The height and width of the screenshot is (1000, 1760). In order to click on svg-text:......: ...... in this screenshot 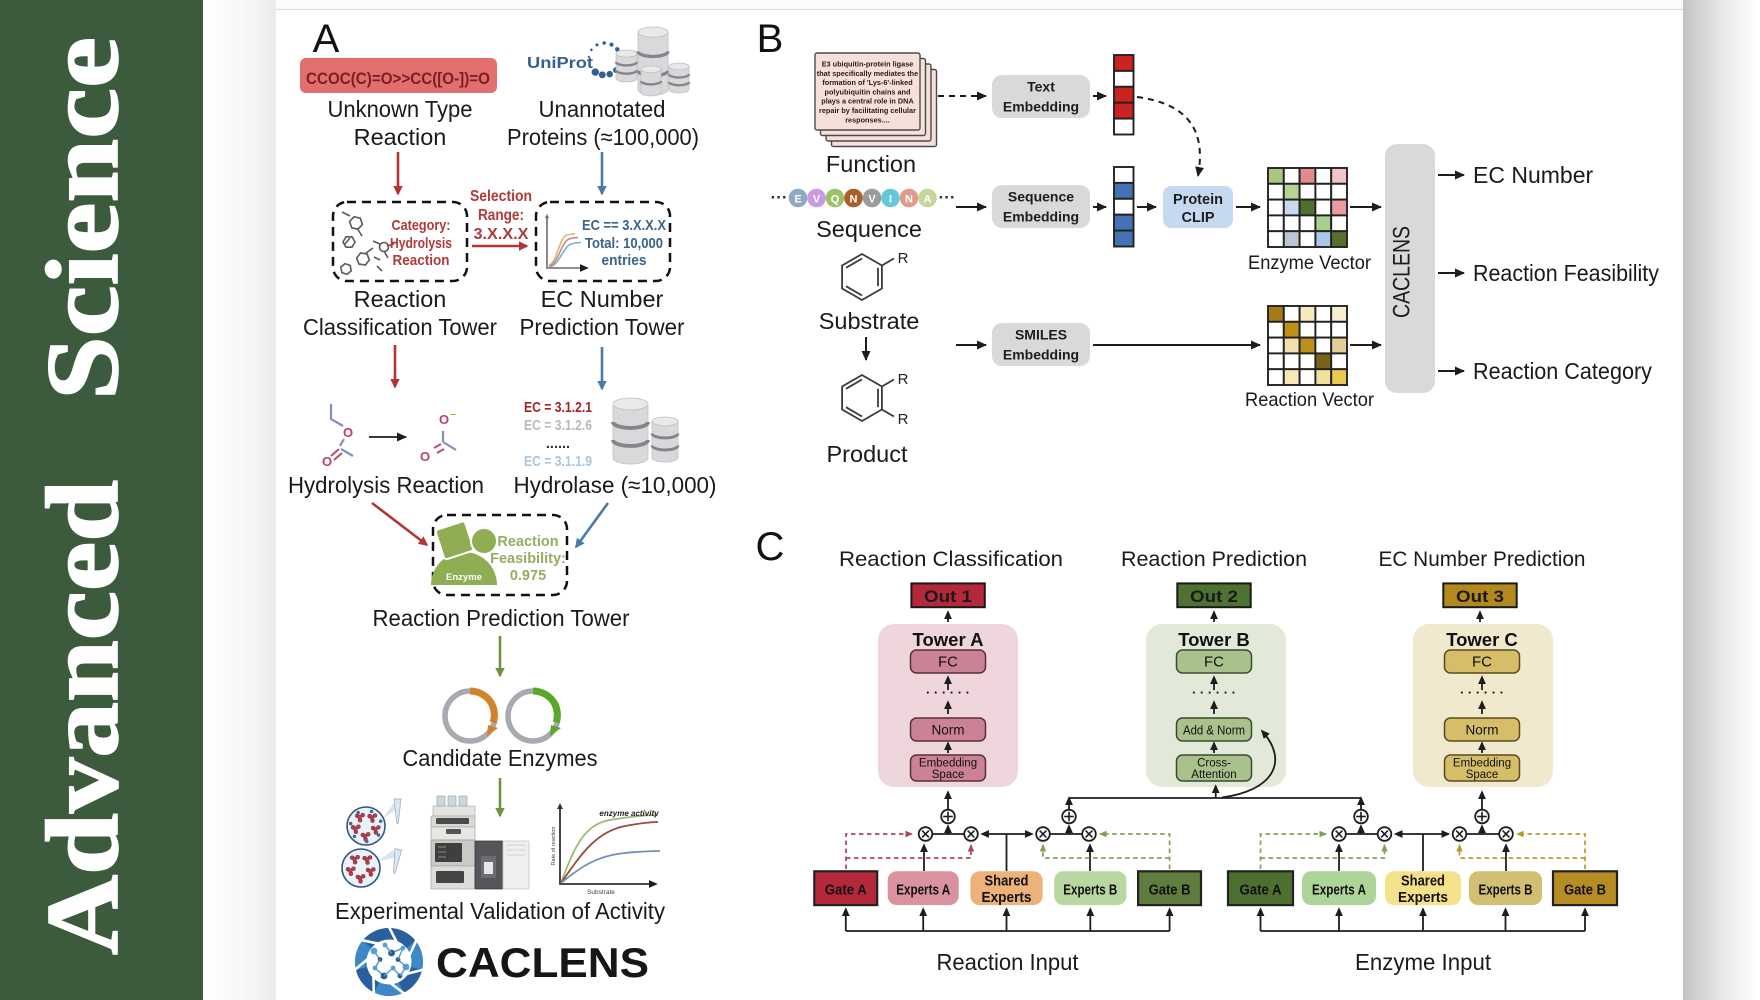, I will do `click(558, 444)`.